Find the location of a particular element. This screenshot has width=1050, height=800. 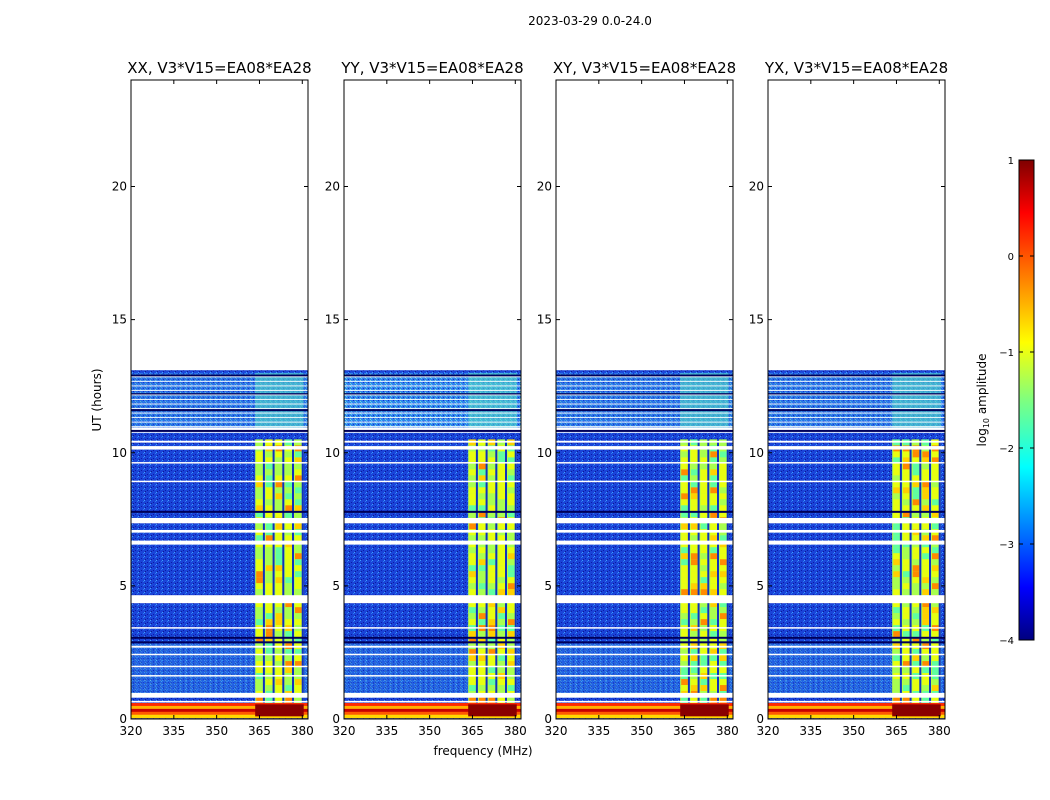

x-tick-label: 350 is located at coordinates (429, 731).